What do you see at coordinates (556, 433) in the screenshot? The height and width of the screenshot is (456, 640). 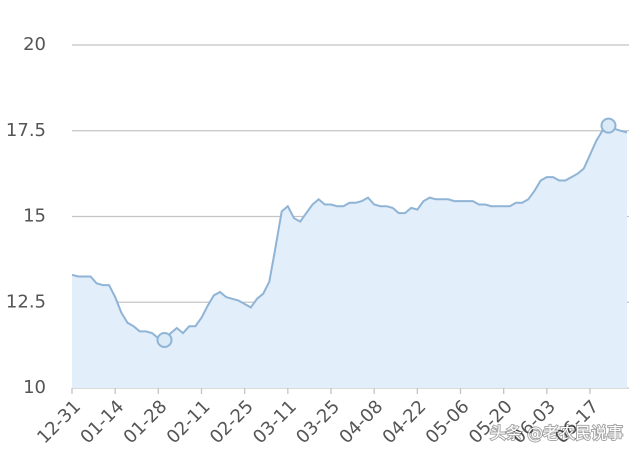 I see `watermark: 头条 @老农民说事` at bounding box center [556, 433].